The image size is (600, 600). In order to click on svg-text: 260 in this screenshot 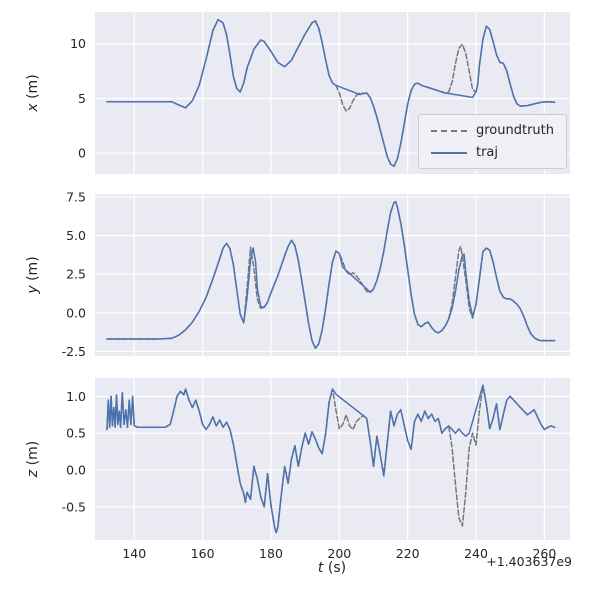, I will do `click(544, 553)`.